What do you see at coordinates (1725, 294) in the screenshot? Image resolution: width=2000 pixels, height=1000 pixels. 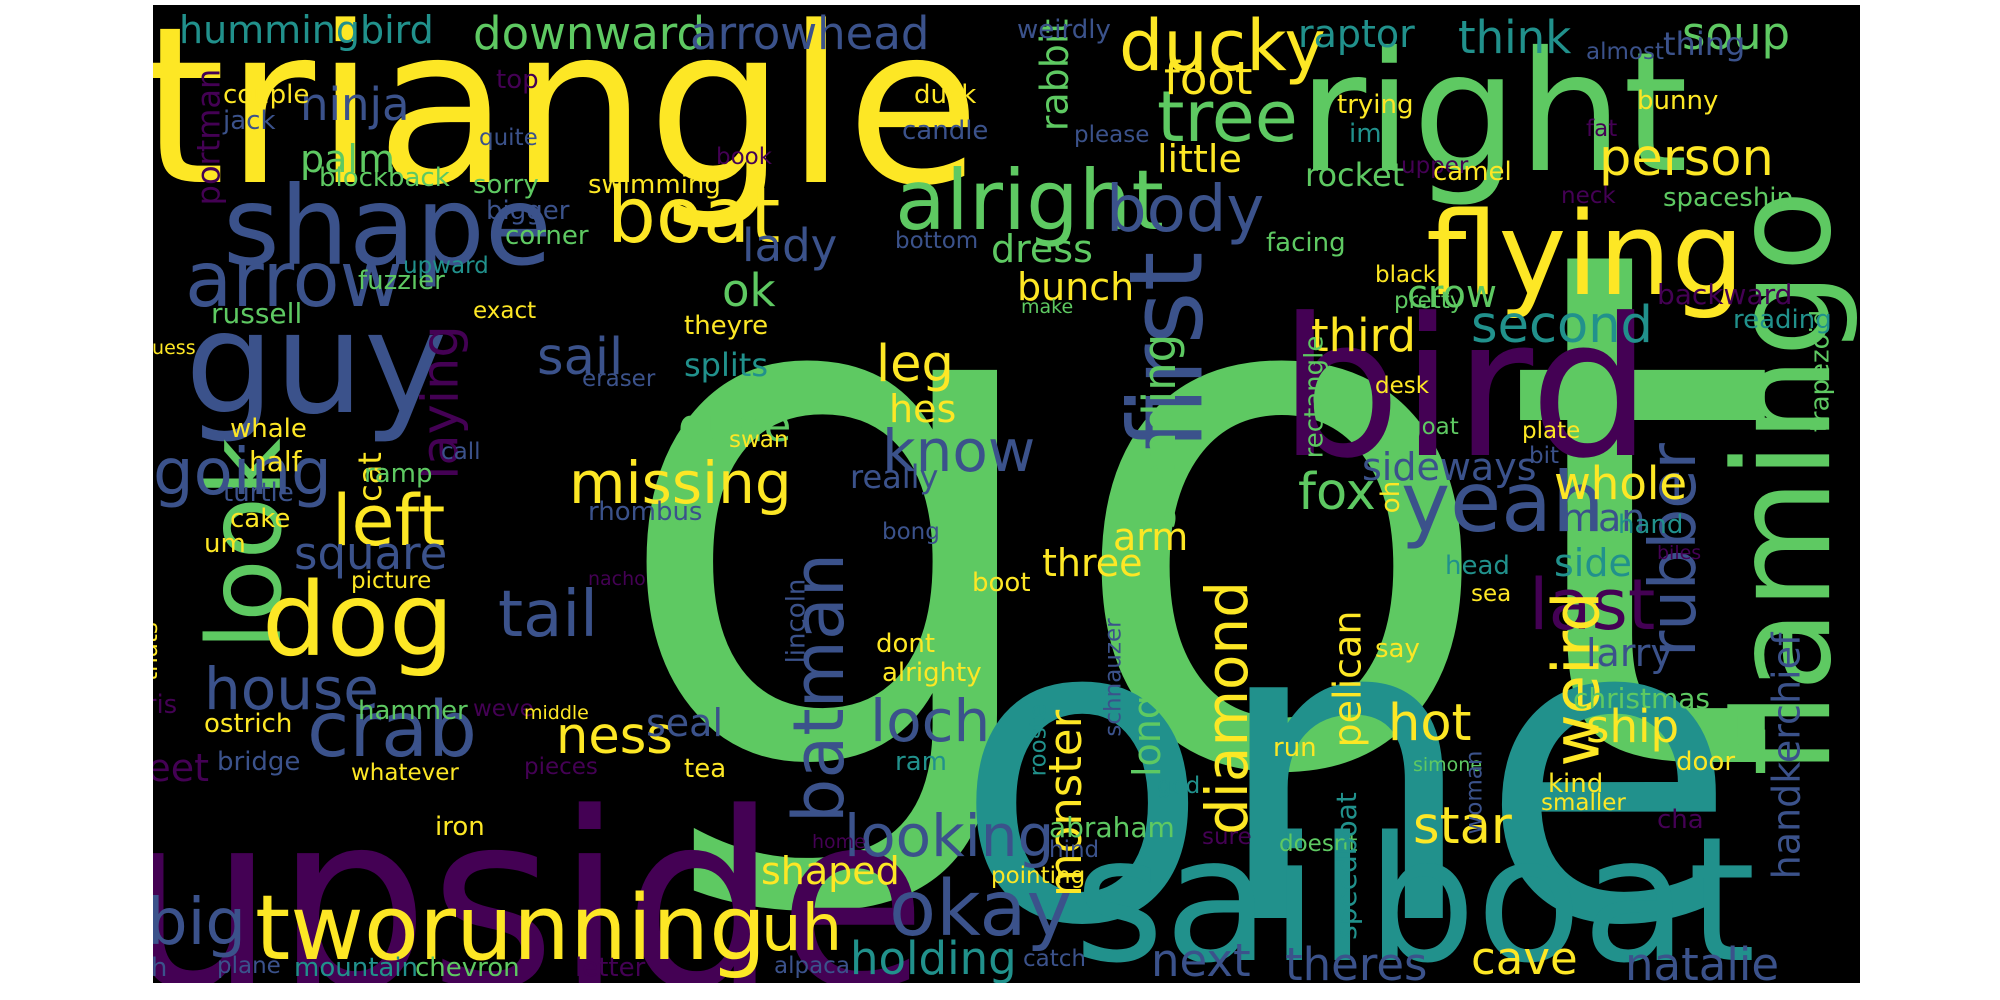 I see `word-backward: backward` at bounding box center [1725, 294].